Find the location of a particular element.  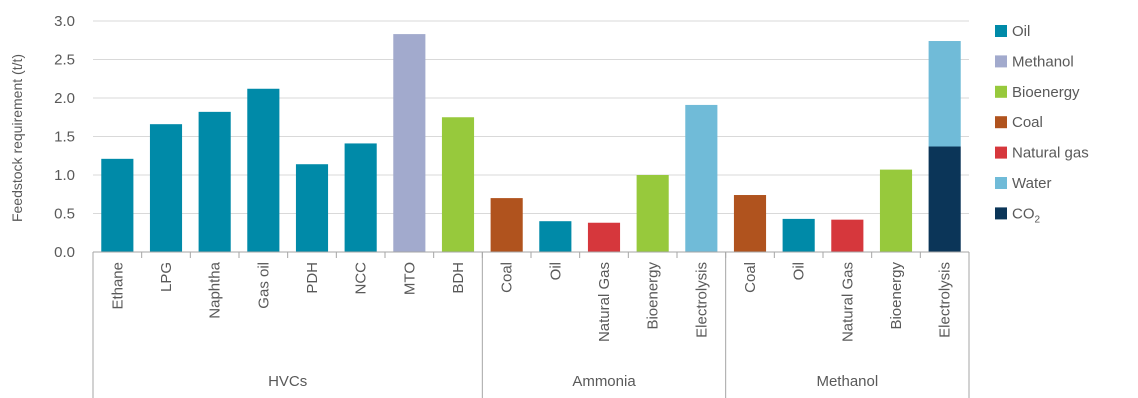

legend-label: Methanol is located at coordinates (1043, 61).